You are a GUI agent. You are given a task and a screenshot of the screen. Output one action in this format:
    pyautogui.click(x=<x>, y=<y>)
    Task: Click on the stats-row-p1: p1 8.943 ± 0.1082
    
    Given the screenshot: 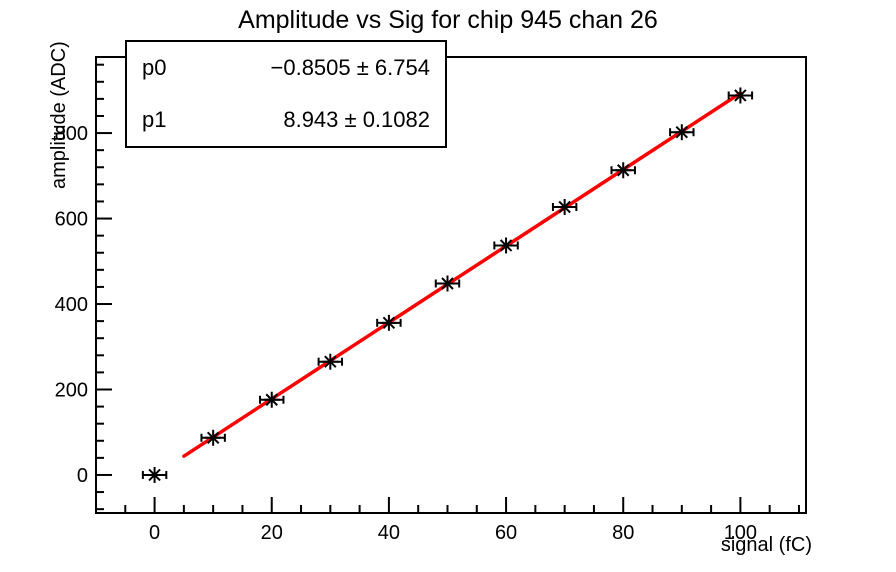 What is the action you would take?
    pyautogui.click(x=286, y=120)
    